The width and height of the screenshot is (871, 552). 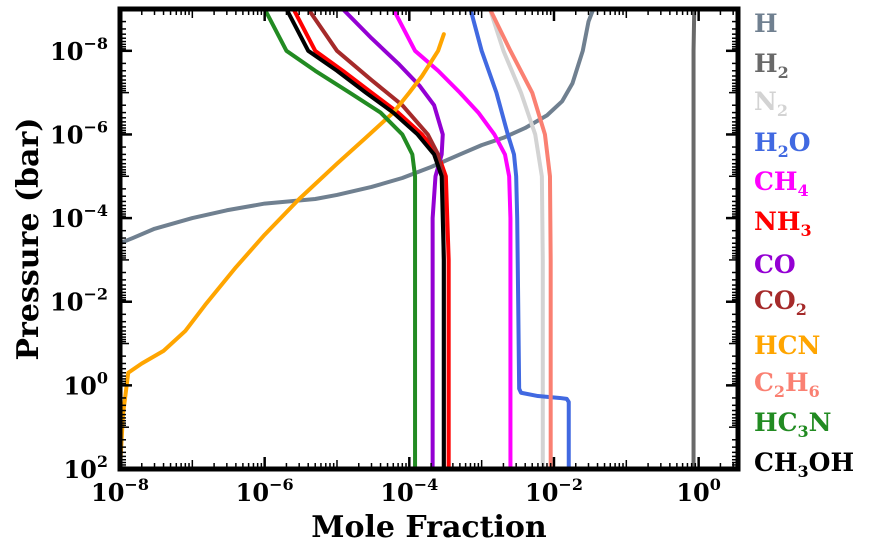 I want to click on legend-item-h2o: H2O, so click(x=782, y=144).